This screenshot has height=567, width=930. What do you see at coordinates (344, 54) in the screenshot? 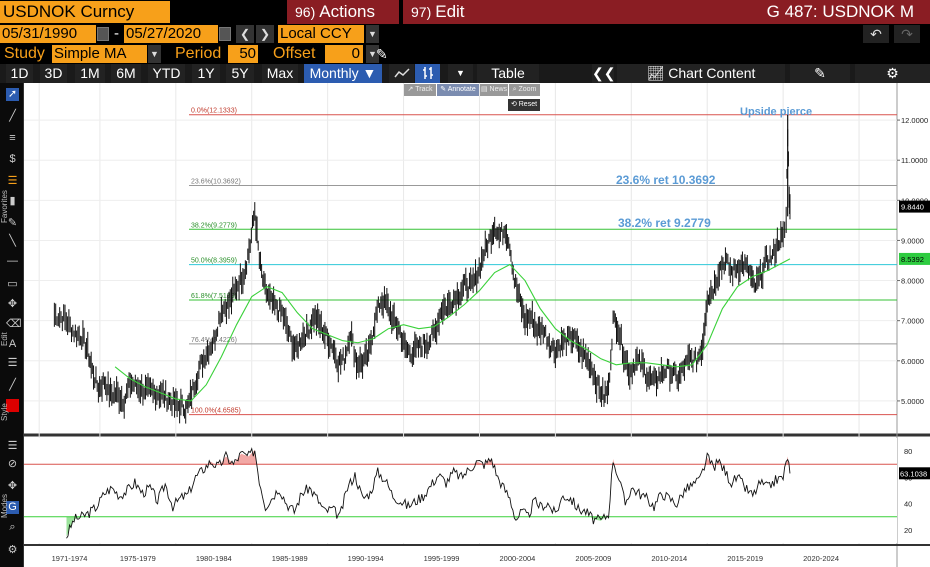
I see `offset-field: 0` at bounding box center [344, 54].